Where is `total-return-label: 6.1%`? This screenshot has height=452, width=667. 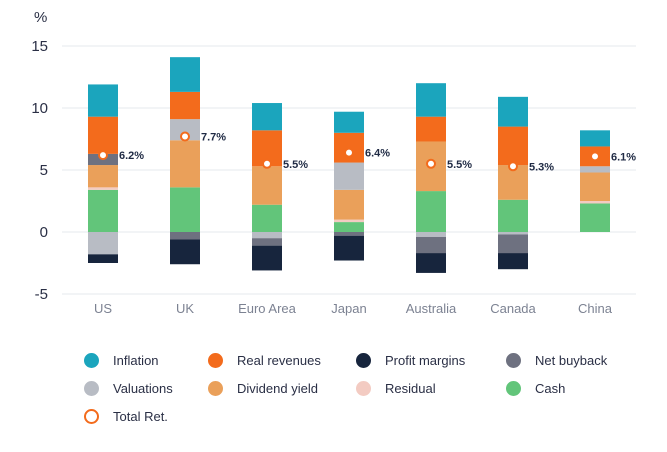 total-return-label: 6.1% is located at coordinates (623, 157).